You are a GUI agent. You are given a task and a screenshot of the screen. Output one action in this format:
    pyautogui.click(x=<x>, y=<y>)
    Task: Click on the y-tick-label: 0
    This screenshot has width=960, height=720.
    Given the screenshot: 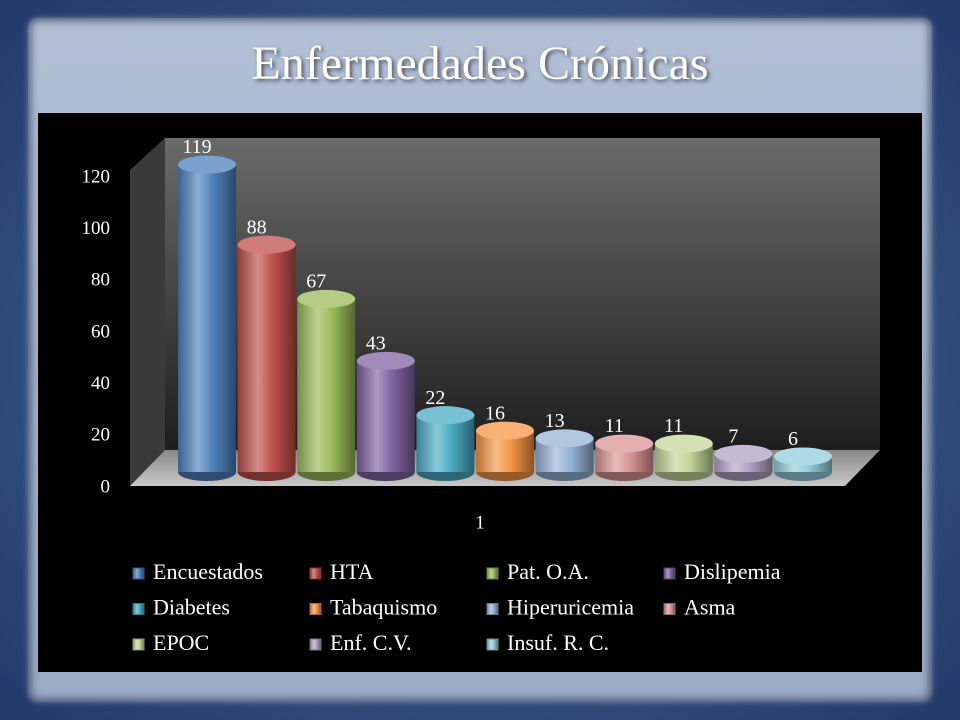 What is the action you would take?
    pyautogui.click(x=106, y=486)
    